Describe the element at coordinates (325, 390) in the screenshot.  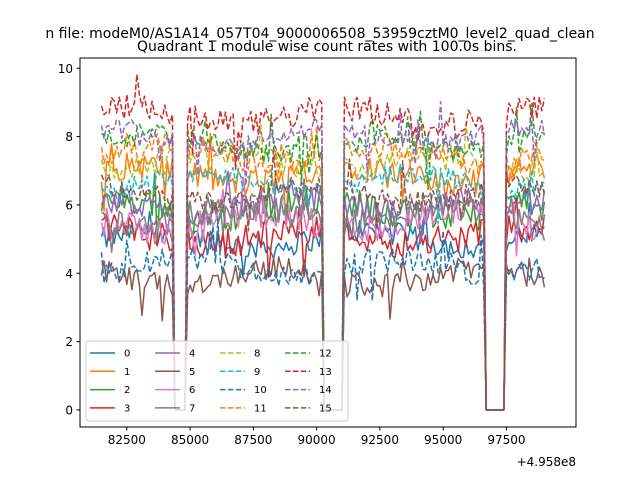
I see `legend-label-14: 14` at that location.